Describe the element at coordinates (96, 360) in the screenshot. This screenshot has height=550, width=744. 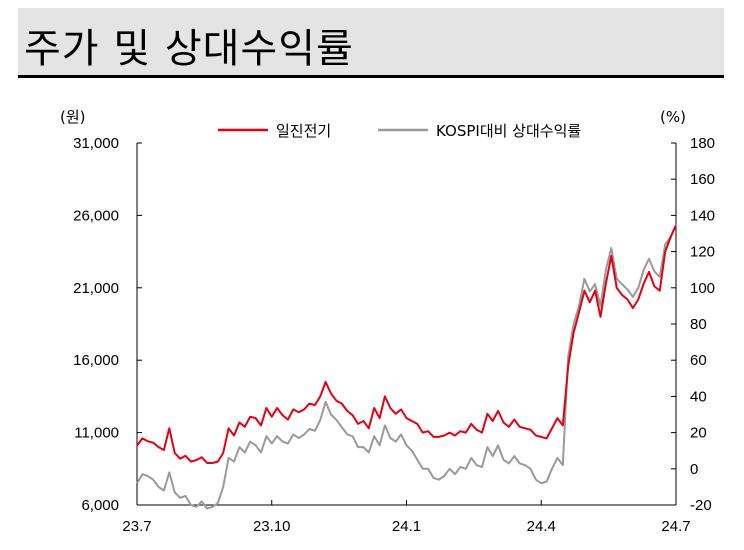
I see `left-tick-label: 16,000` at that location.